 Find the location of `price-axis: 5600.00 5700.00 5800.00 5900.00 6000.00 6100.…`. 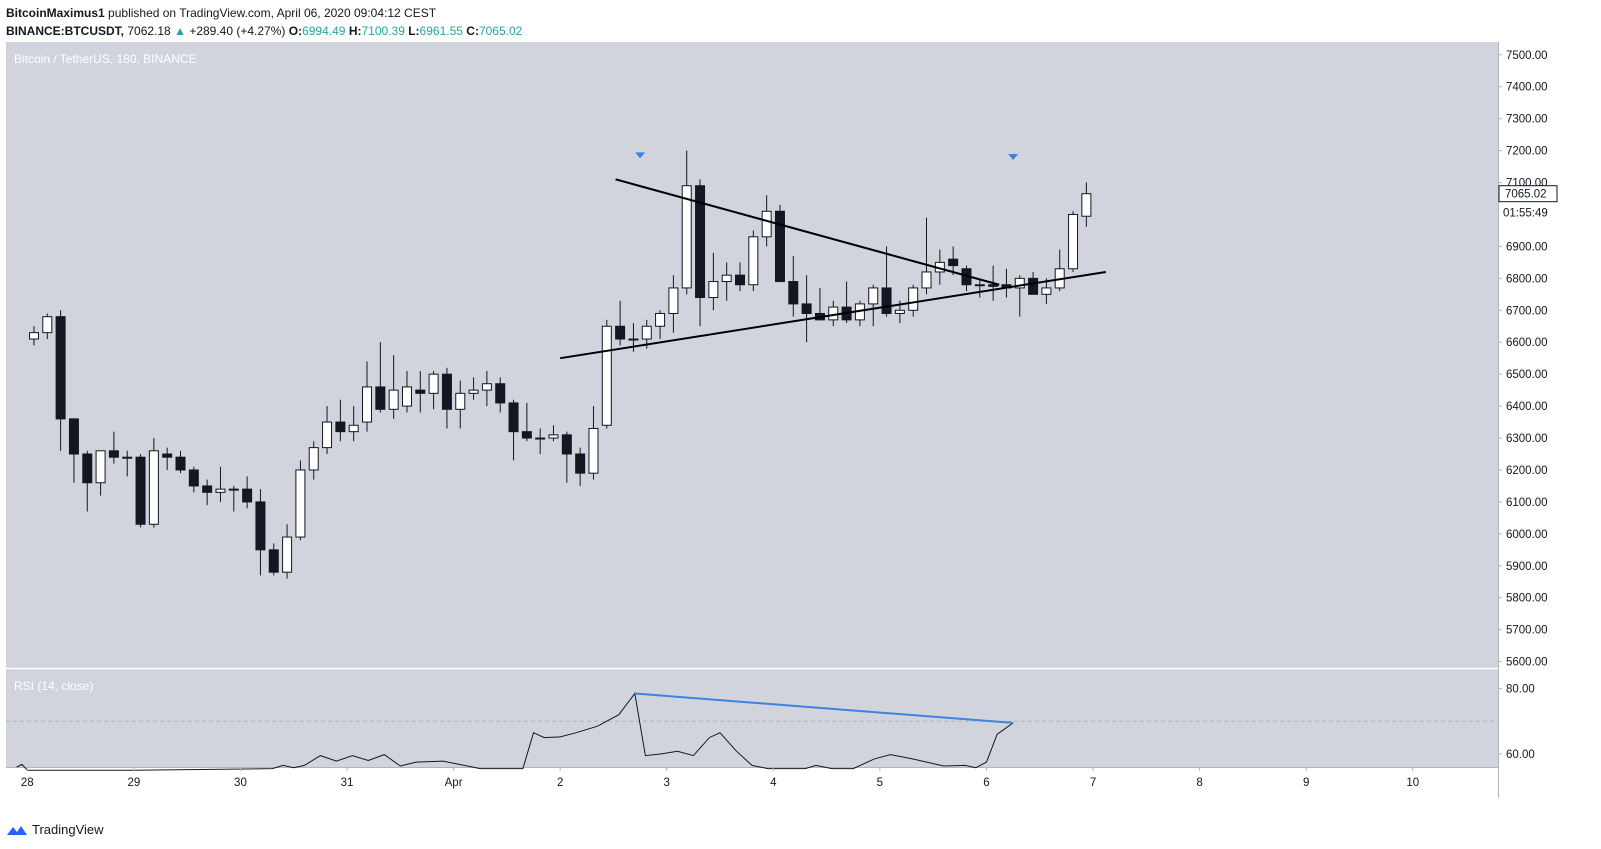

price-axis: 5600.00 5700.00 5800.00 5900.00 6000.00 6100.… is located at coordinates (1523, 405).